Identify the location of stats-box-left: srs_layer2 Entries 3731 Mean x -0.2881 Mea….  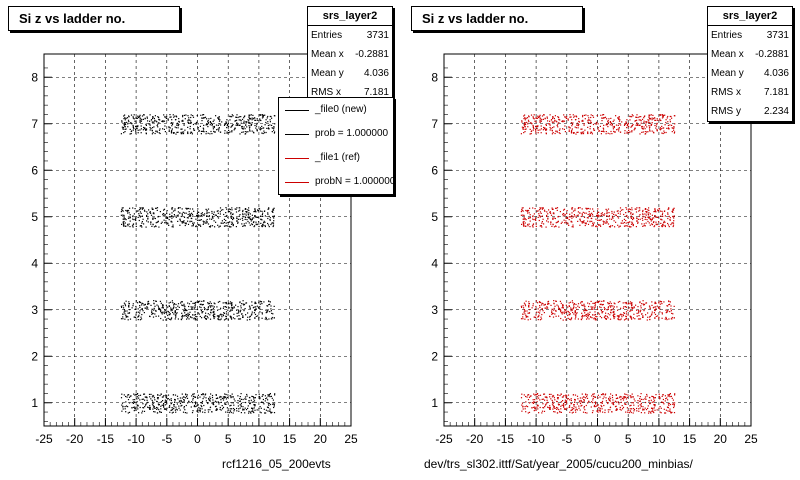
(350, 54).